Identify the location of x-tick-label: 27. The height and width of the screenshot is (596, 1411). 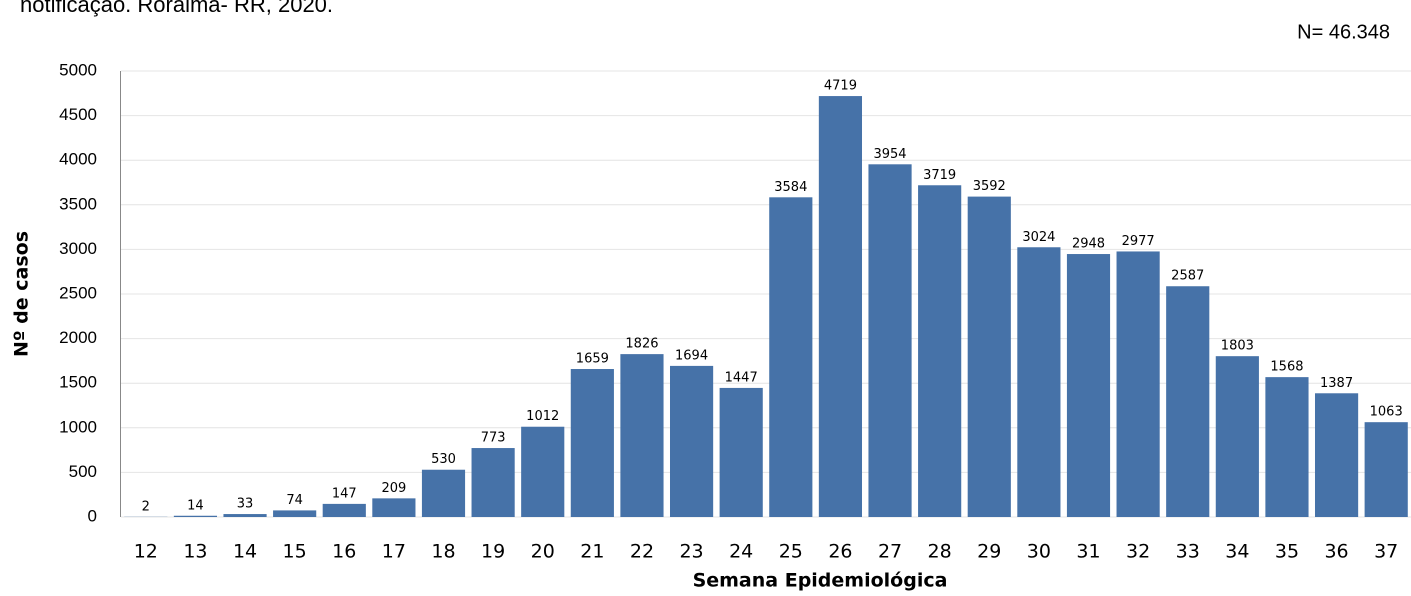
(890, 552).